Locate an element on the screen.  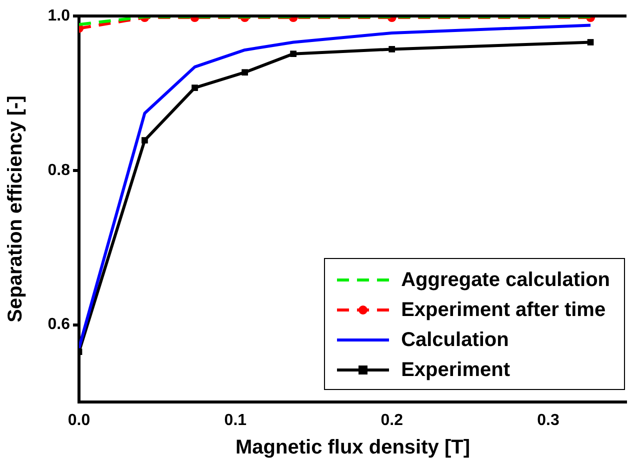
y-tick-label: 1.0 is located at coordinates (59, 15).